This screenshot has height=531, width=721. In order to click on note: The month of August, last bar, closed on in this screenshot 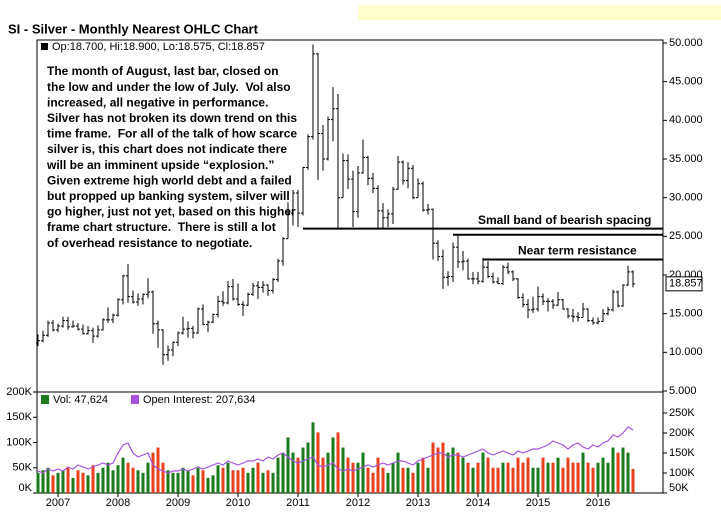, I will do `click(163, 71)`.